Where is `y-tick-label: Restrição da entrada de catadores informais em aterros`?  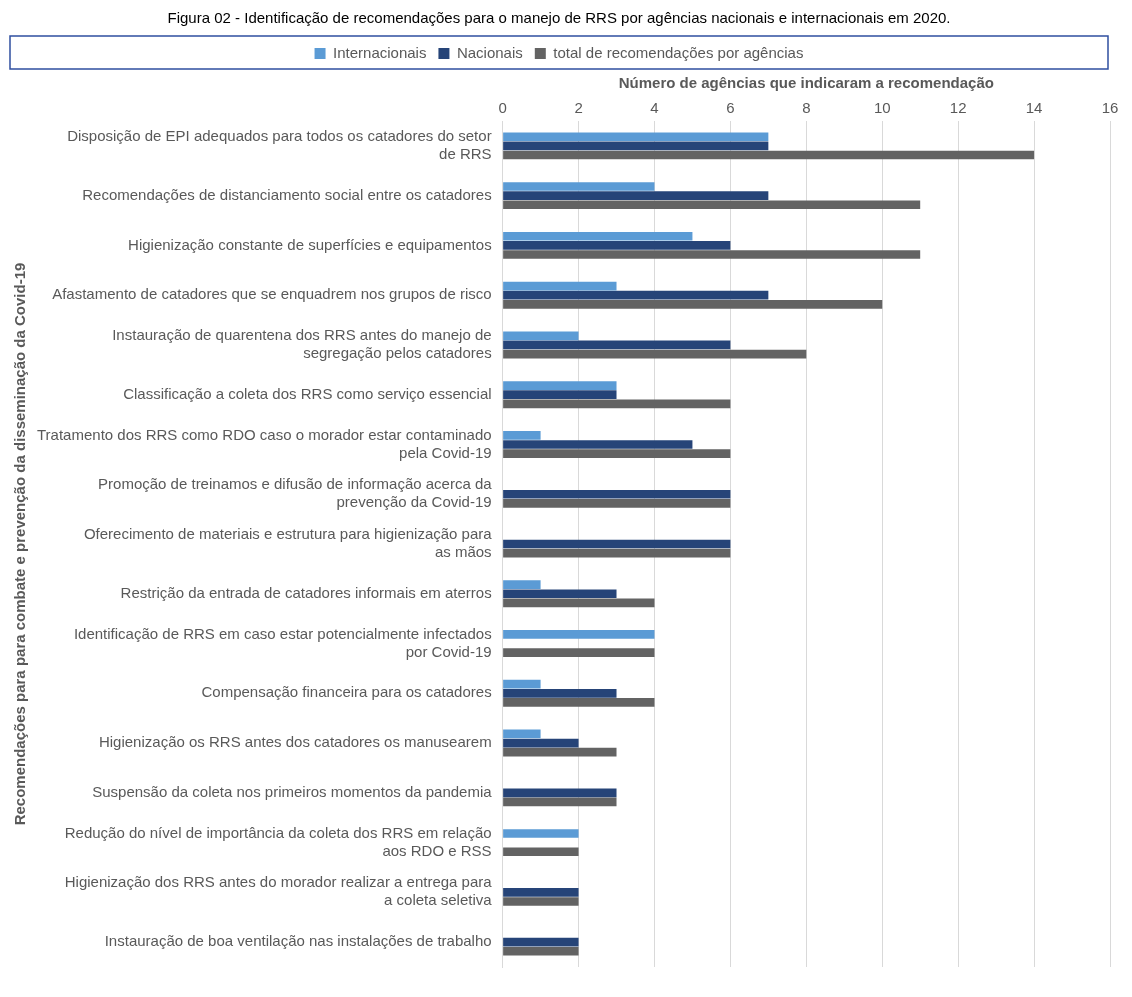
y-tick-label: Restrição da entrada de catadores informais em aterros is located at coordinates (306, 592).